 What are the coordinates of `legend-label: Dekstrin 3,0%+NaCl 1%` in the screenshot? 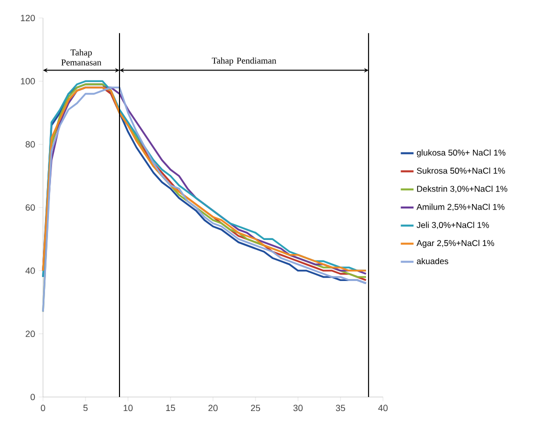 It's located at (462, 189).